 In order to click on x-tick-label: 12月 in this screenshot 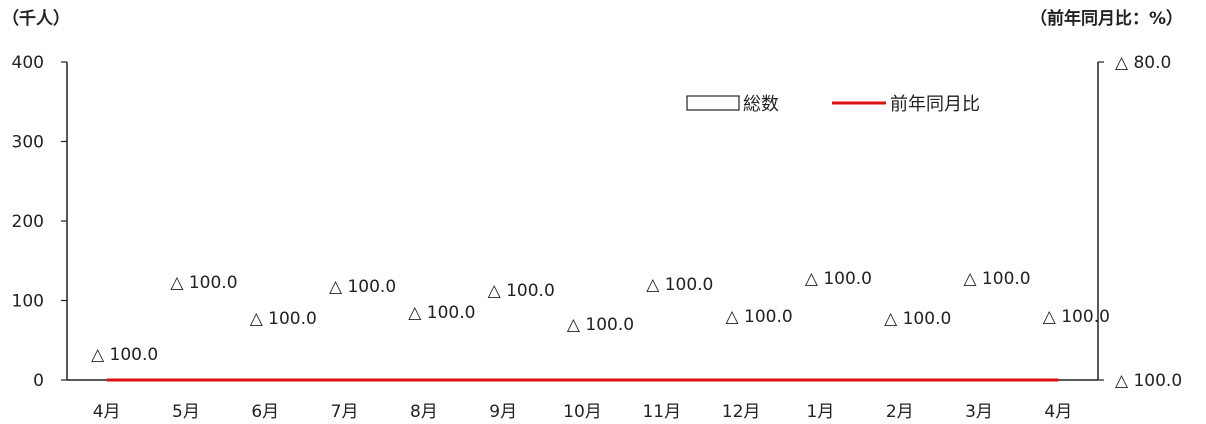, I will do `click(741, 412)`.